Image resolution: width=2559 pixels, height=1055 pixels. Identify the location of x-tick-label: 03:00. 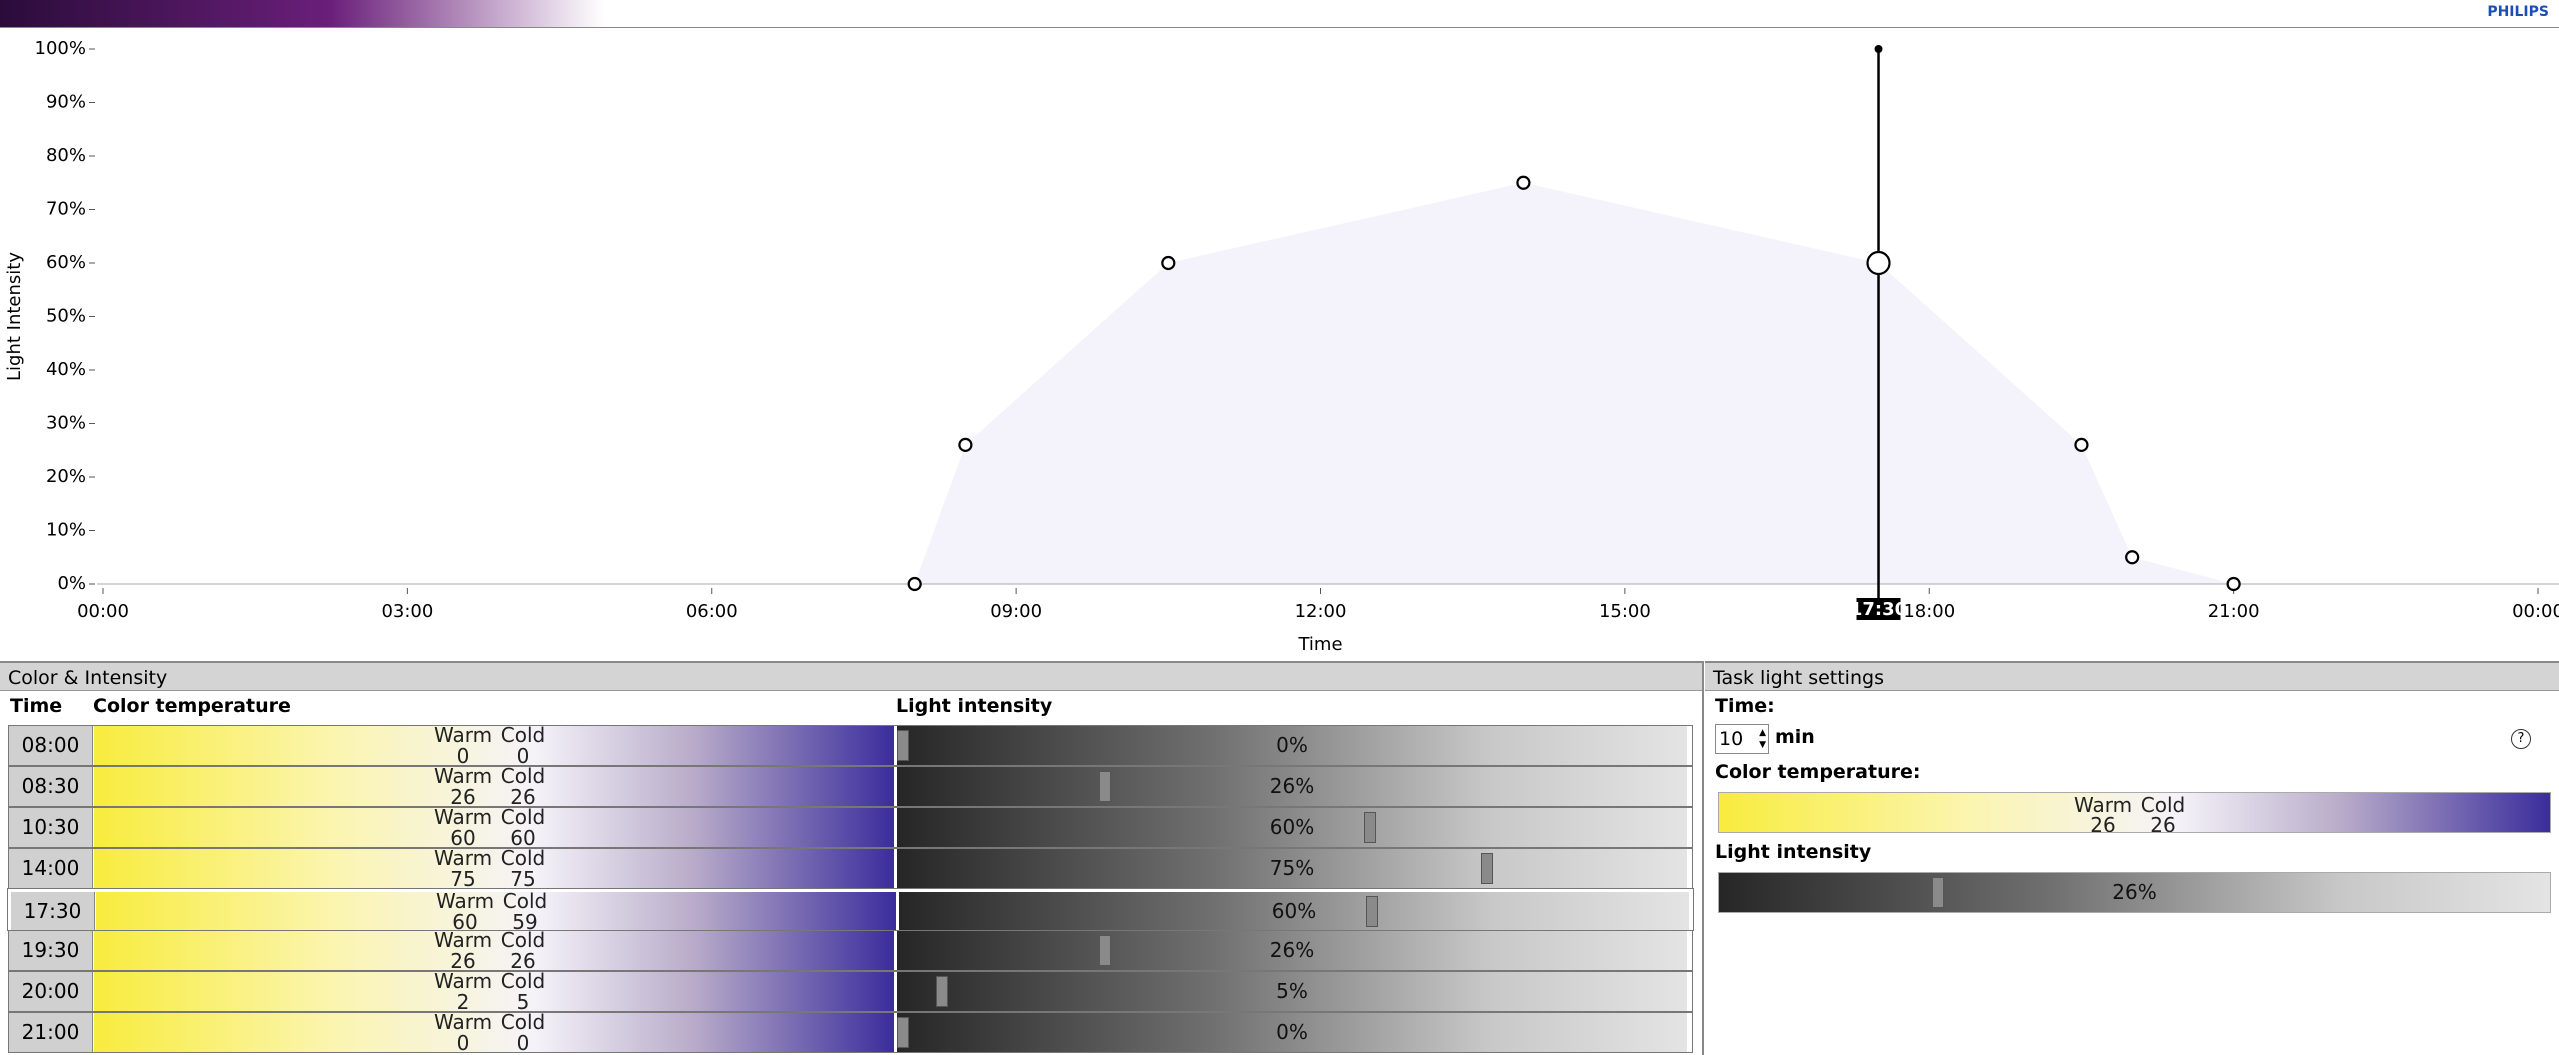
(407, 611).